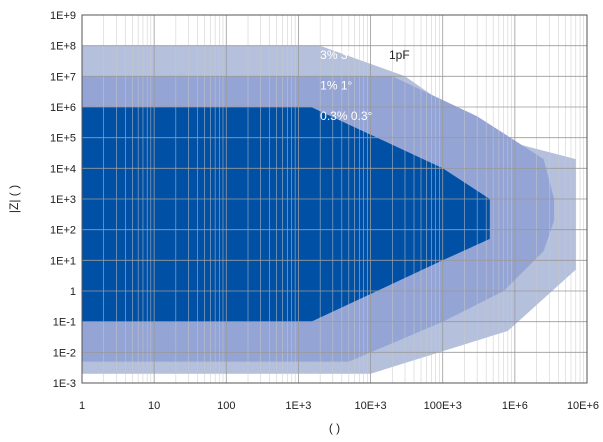 The height and width of the screenshot is (442, 603). I want to click on y-tick-label: 1E+7, so click(63, 77).